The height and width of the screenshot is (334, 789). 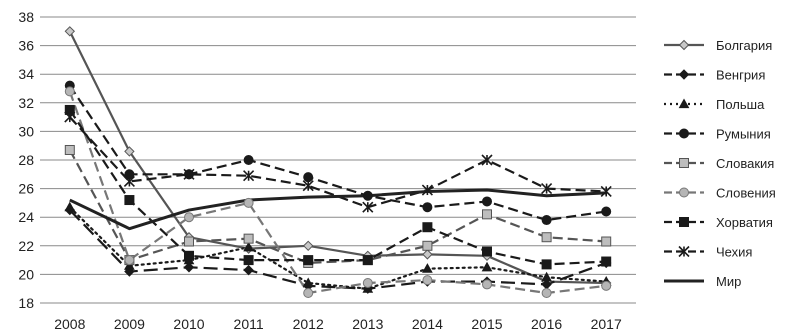 What do you see at coordinates (546, 324) in the screenshot?
I see `x-tick-label: 2016` at bounding box center [546, 324].